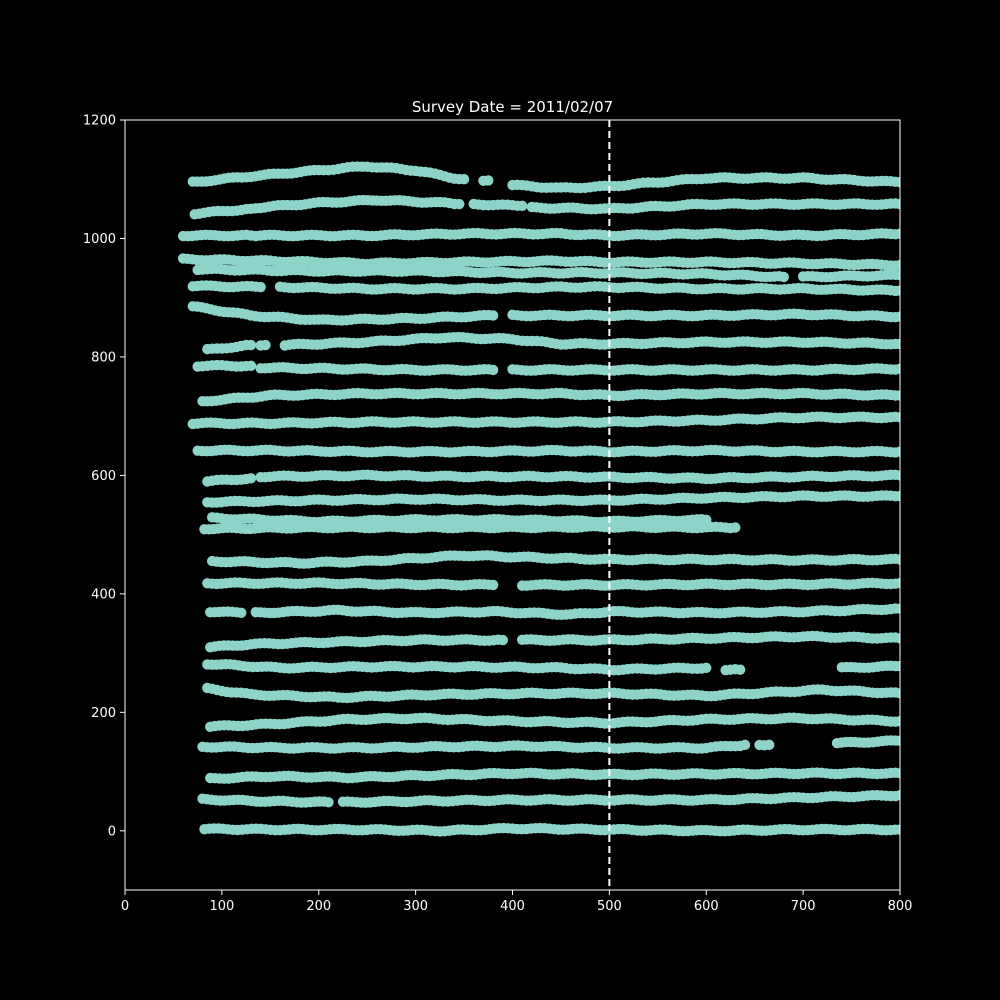 This screenshot has width=1000, height=1000. I want to click on x-tick-label: 500, so click(609, 906).